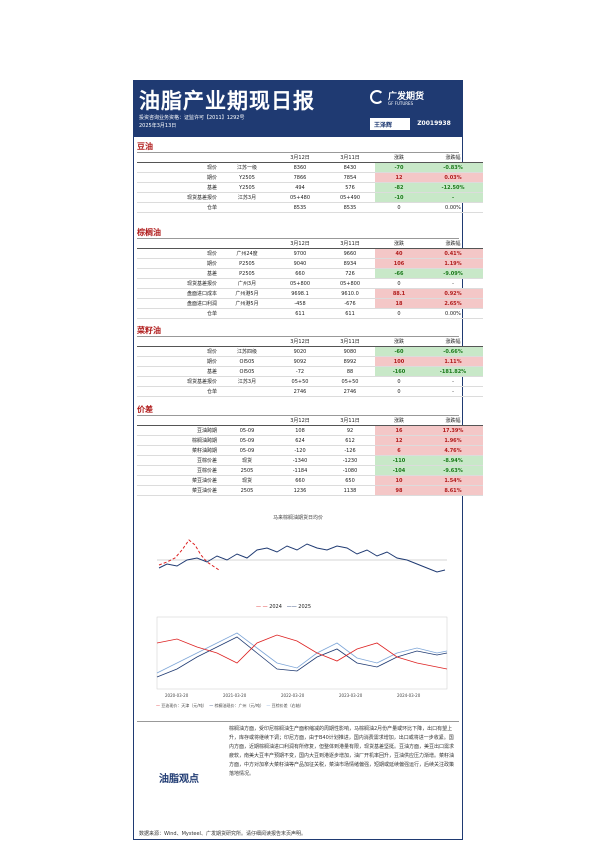 This screenshot has width=595, height=842. Describe the element at coordinates (239, 705) in the screenshot. I see `legend-palm: 棕榈油现价：广州（元/吨）` at that location.